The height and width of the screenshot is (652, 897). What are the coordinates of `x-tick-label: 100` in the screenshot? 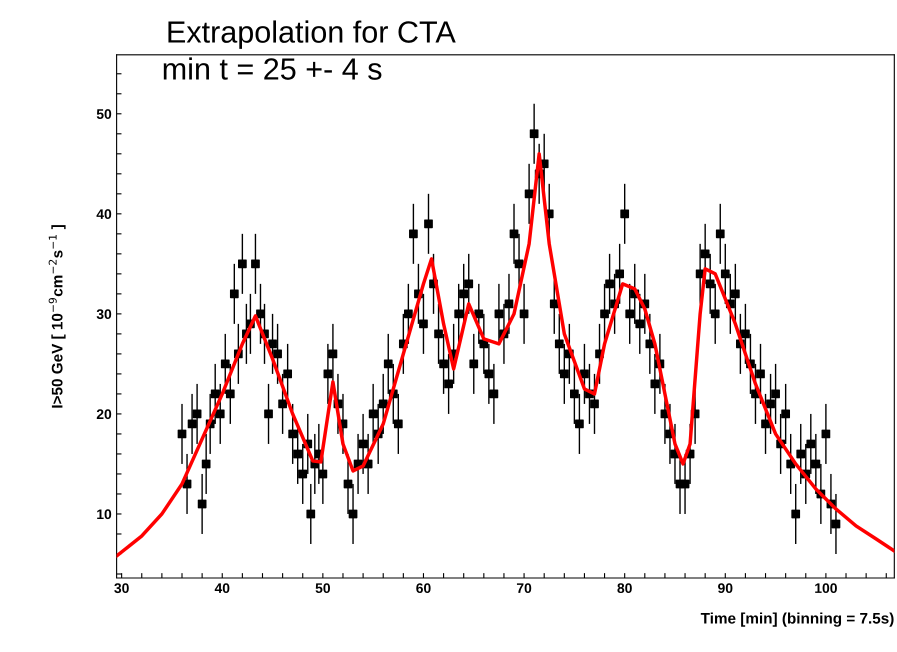 It's located at (826, 588).